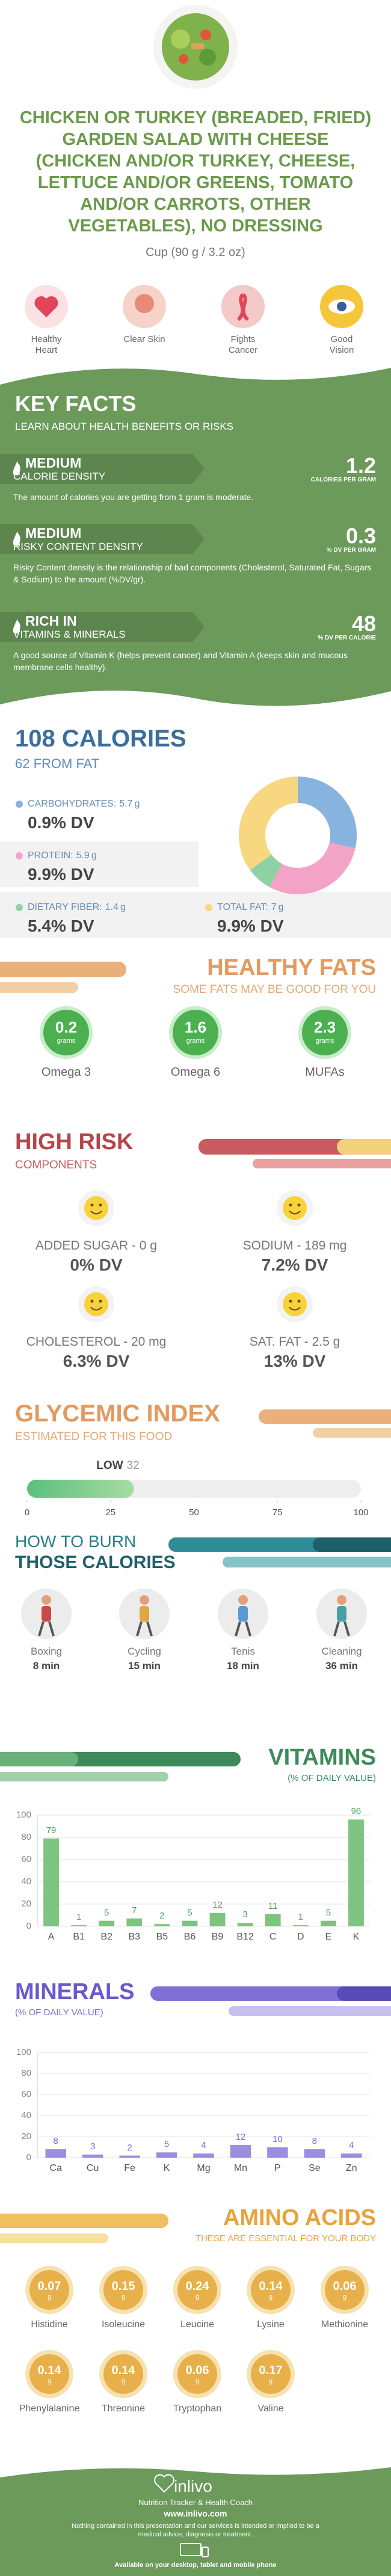 The height and width of the screenshot is (2576, 391). Describe the element at coordinates (195, 915) in the screenshot. I see `row-band` at that location.